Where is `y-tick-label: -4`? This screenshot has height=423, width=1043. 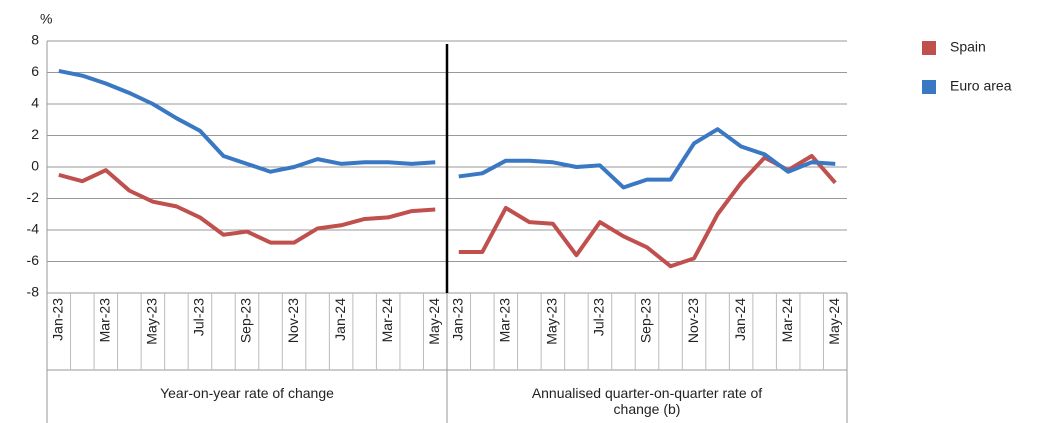 y-tick-label: -4 is located at coordinates (33, 229).